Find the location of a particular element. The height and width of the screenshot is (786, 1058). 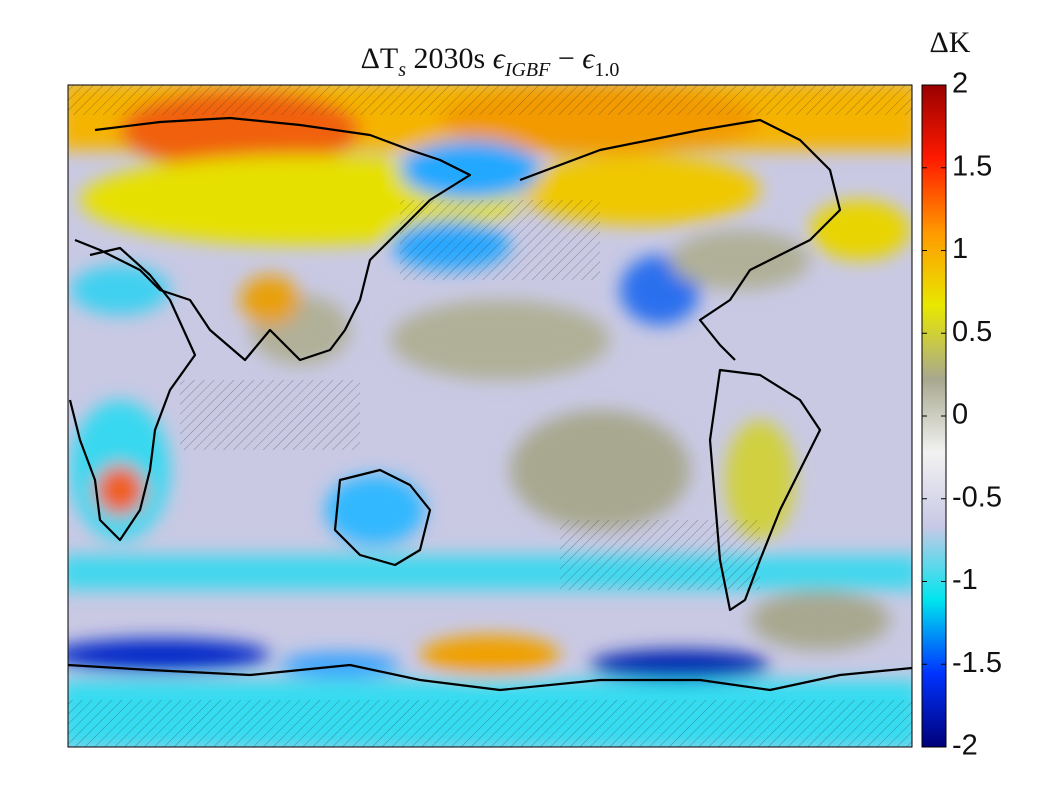

colorbar-tick-label: -1.5 is located at coordinates (977, 663).